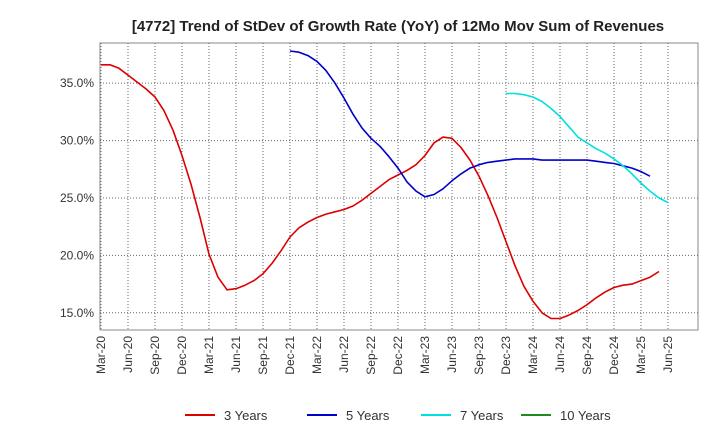 The width and height of the screenshot is (720, 440). Describe the element at coordinates (101, 355) in the screenshot. I see `x-tick-label: Mar-20` at that location.